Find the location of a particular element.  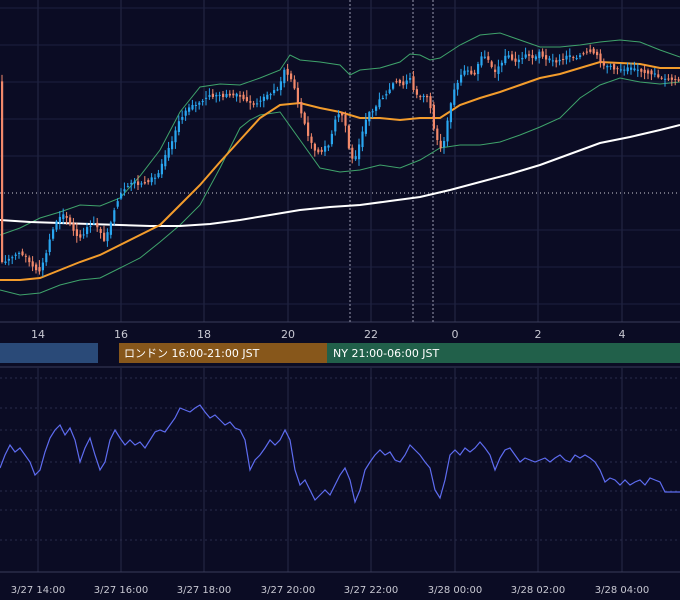

osc-x-tick-label: 3/27 20:00 is located at coordinates (288, 590).